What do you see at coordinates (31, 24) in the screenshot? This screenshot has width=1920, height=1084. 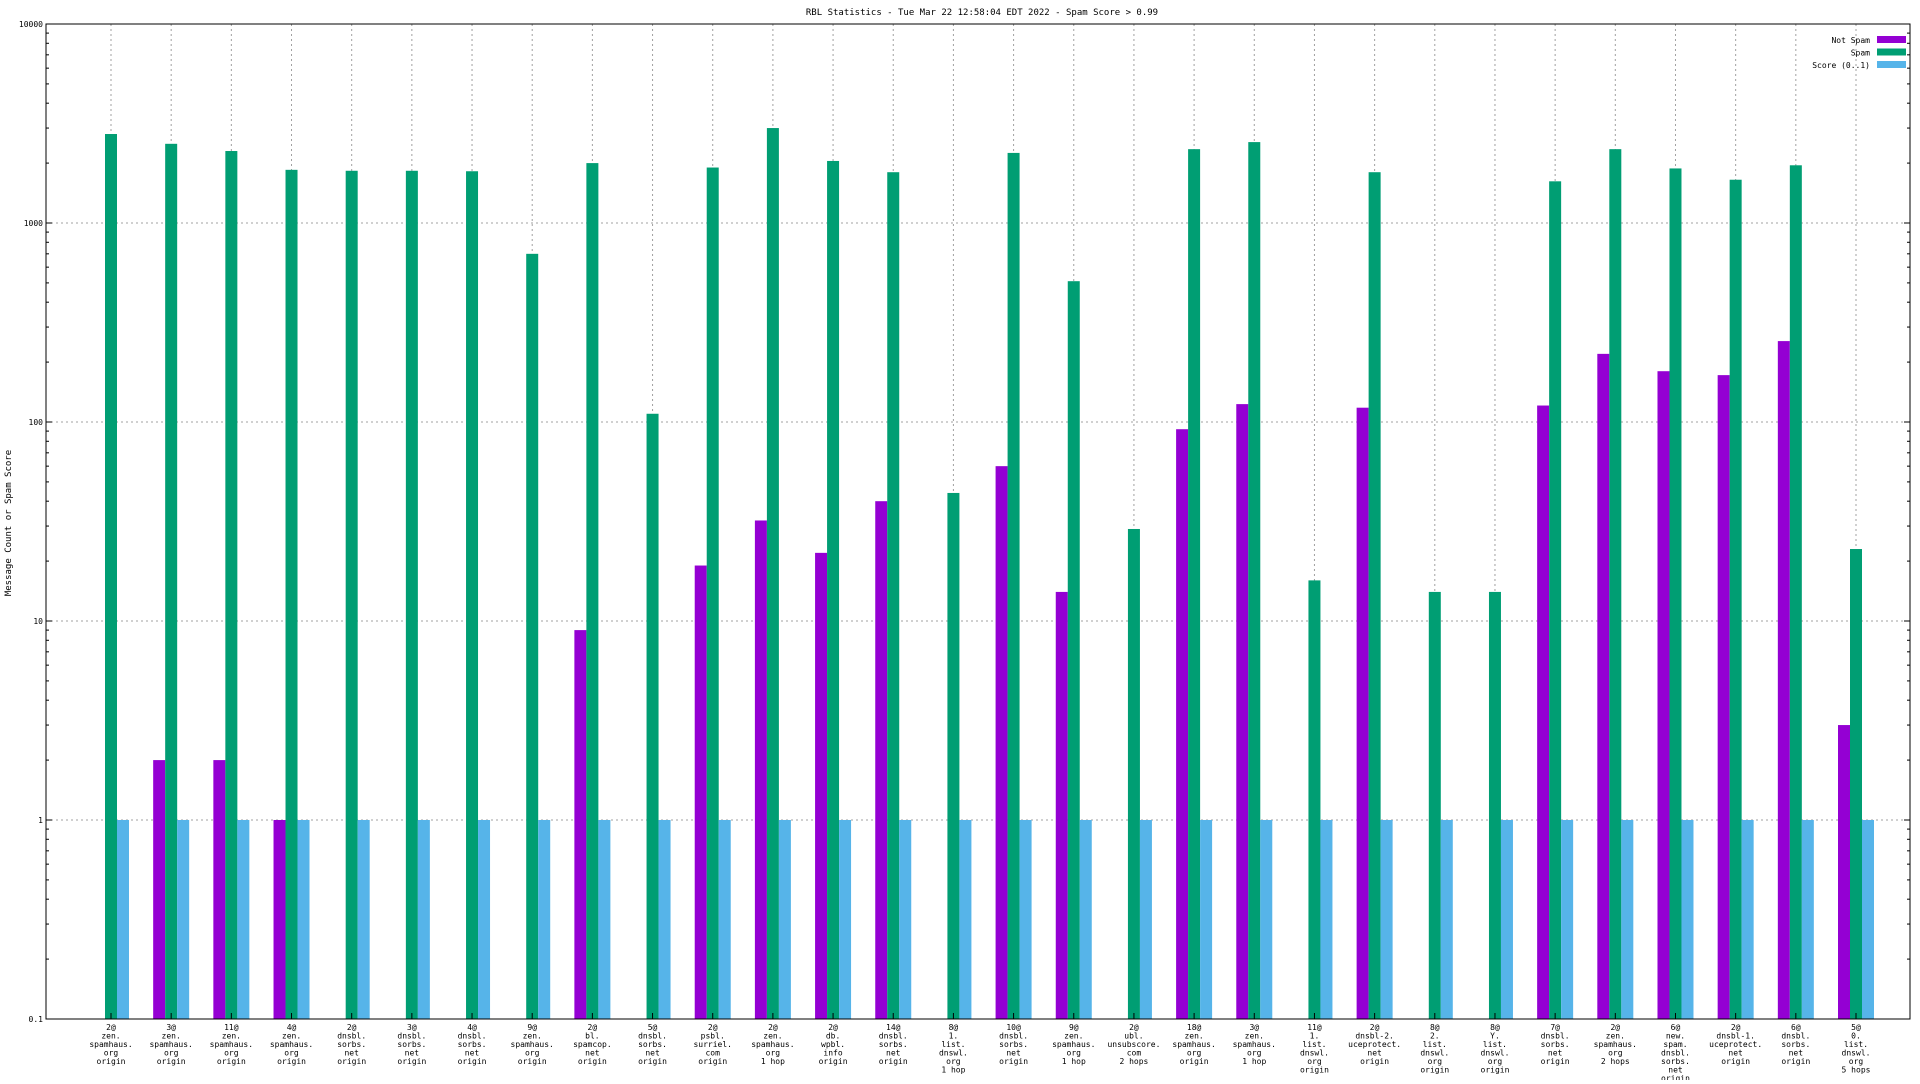 I see `y-tick-label: 10000` at bounding box center [31, 24].